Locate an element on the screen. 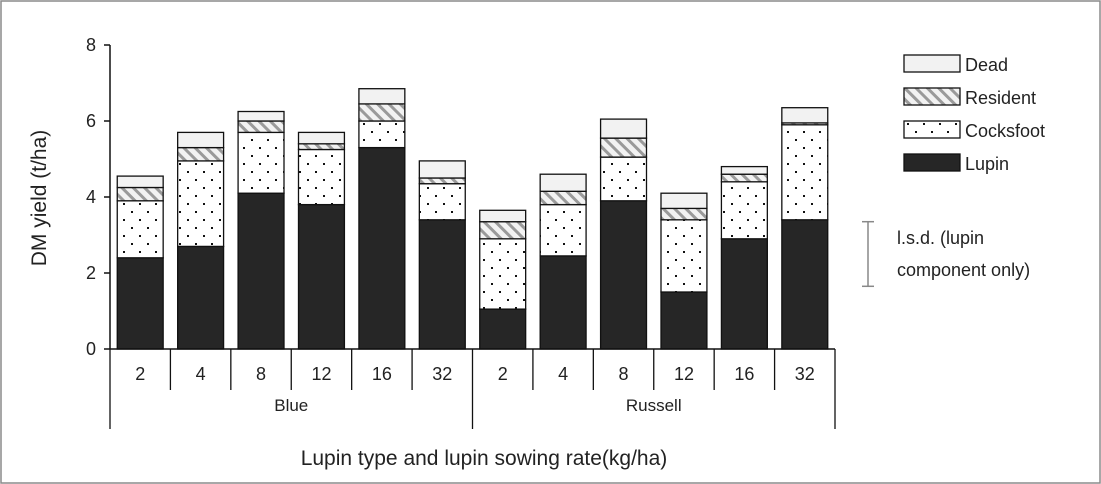 This screenshot has height=484, width=1101. y-tick-label: 4 is located at coordinates (91, 197).